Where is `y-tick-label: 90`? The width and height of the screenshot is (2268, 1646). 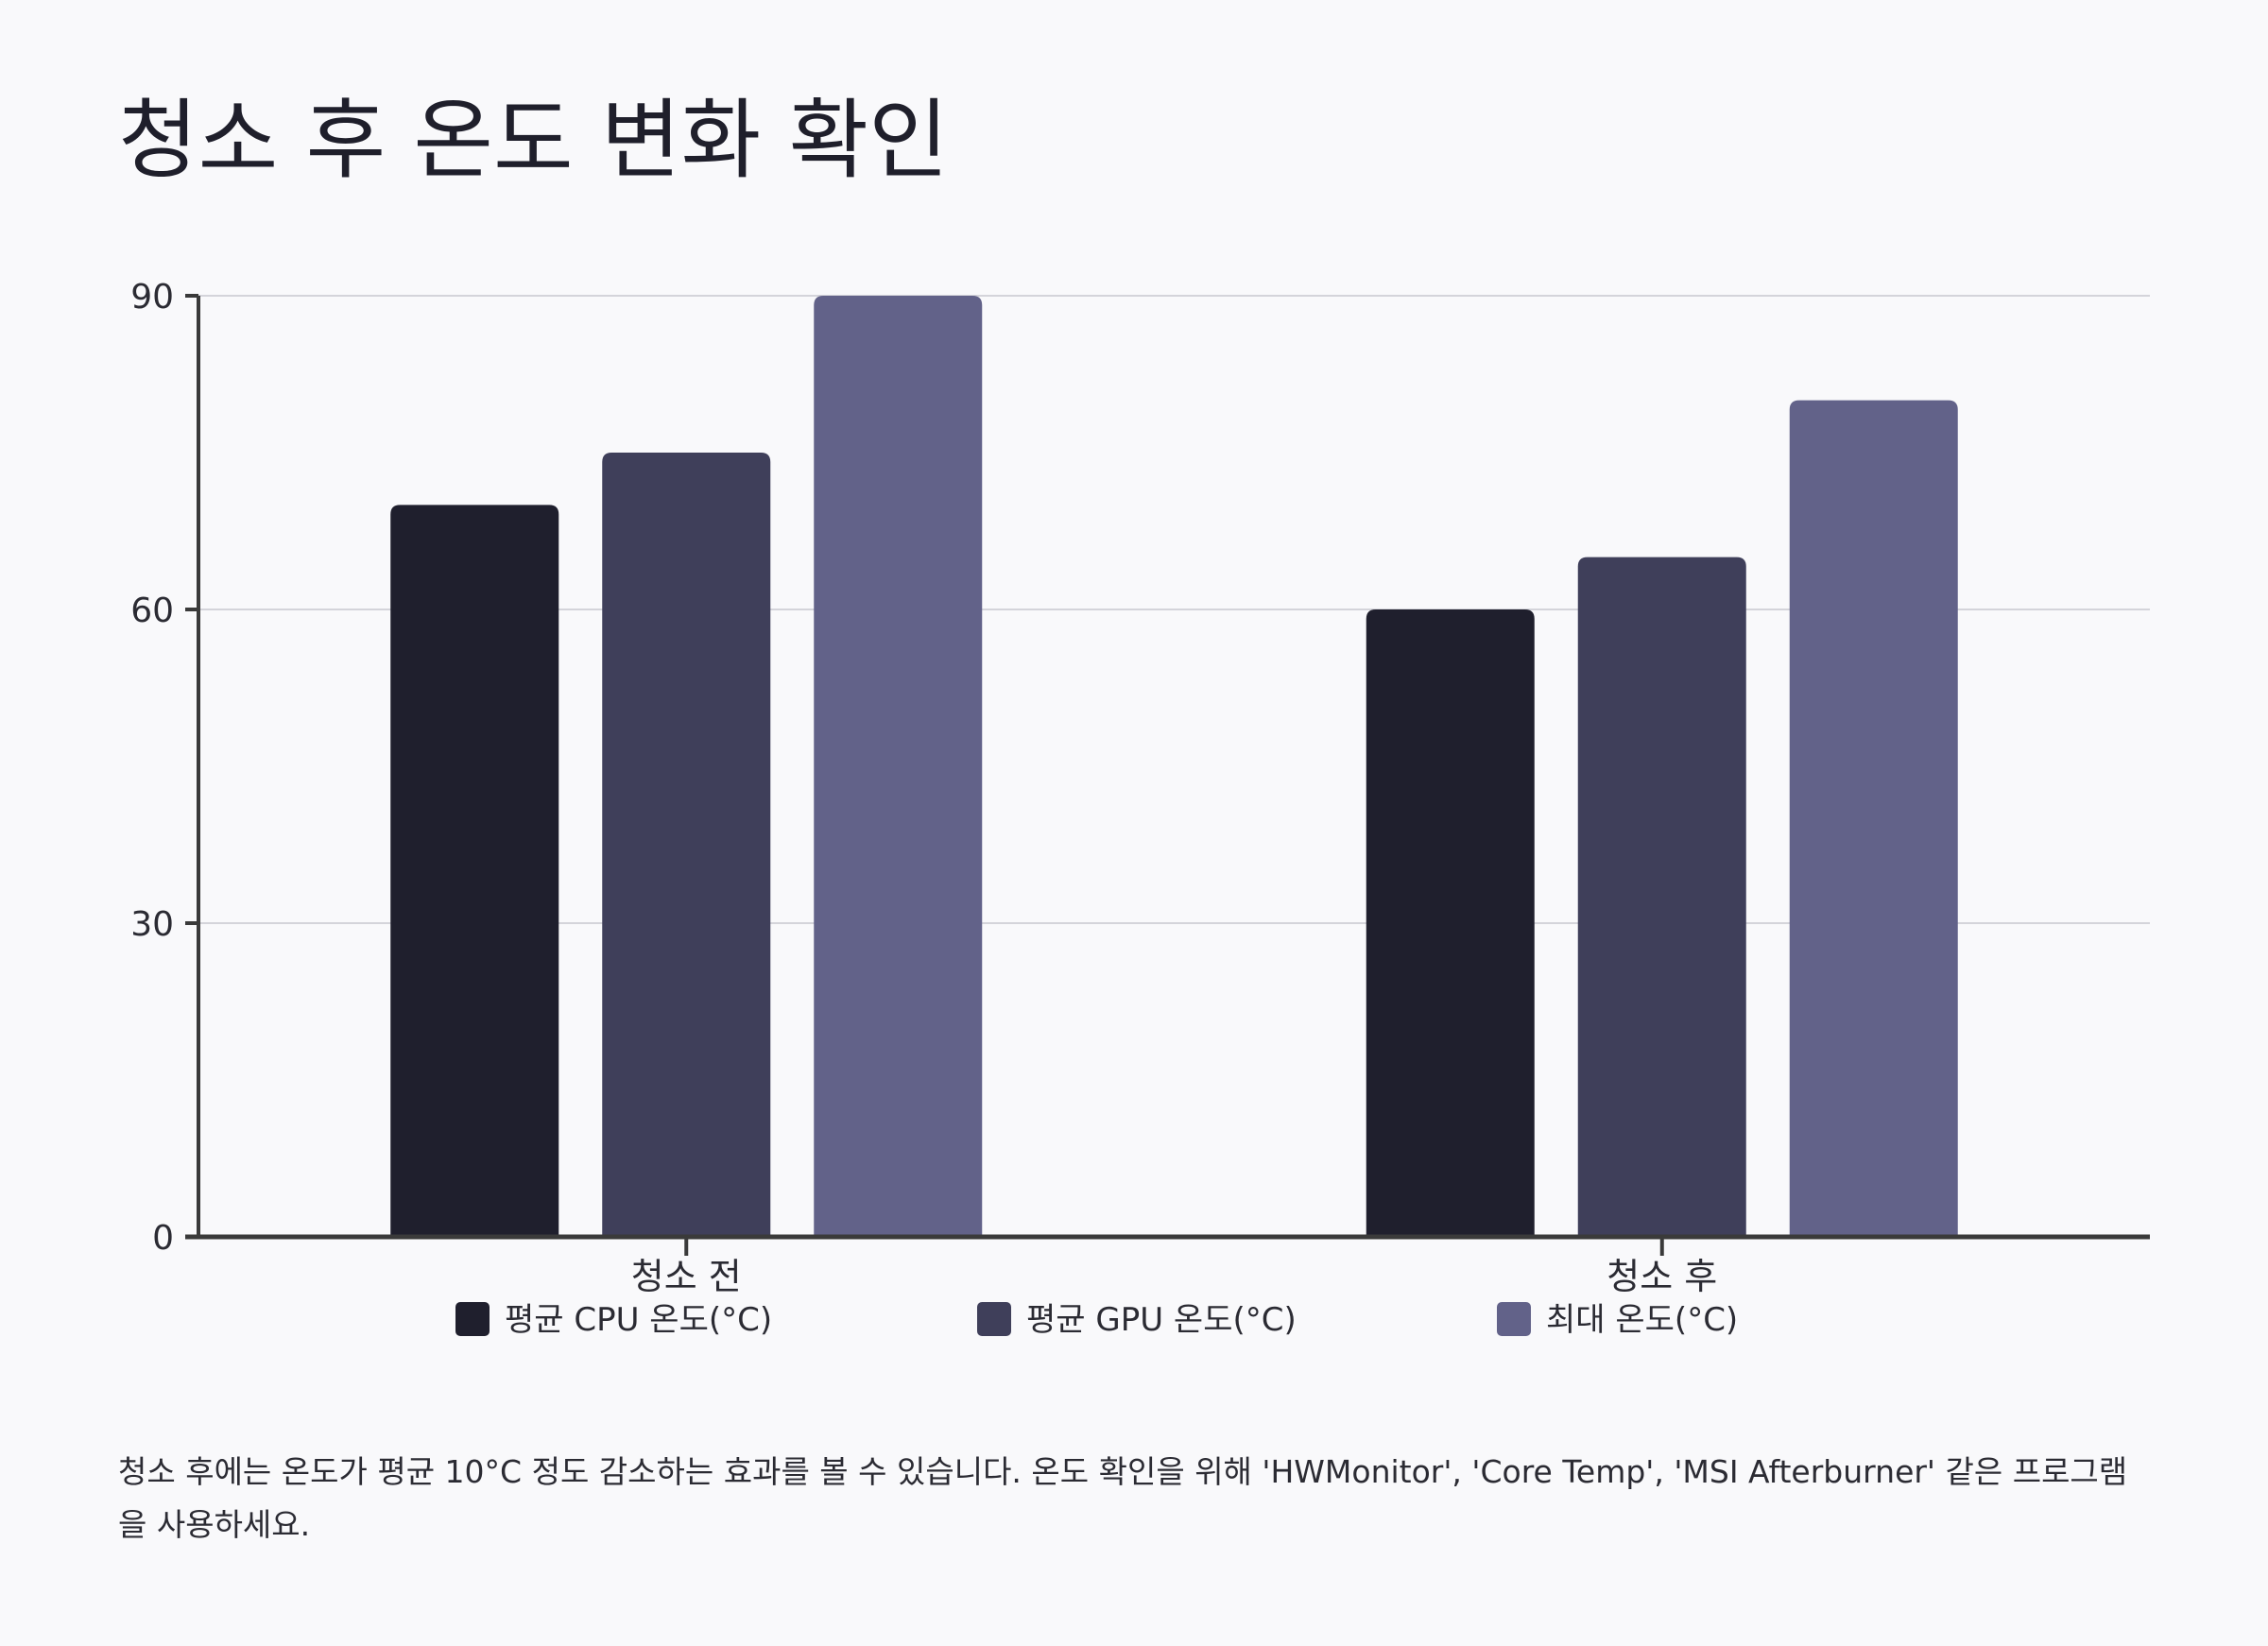 y-tick-label: 90 is located at coordinates (152, 297).